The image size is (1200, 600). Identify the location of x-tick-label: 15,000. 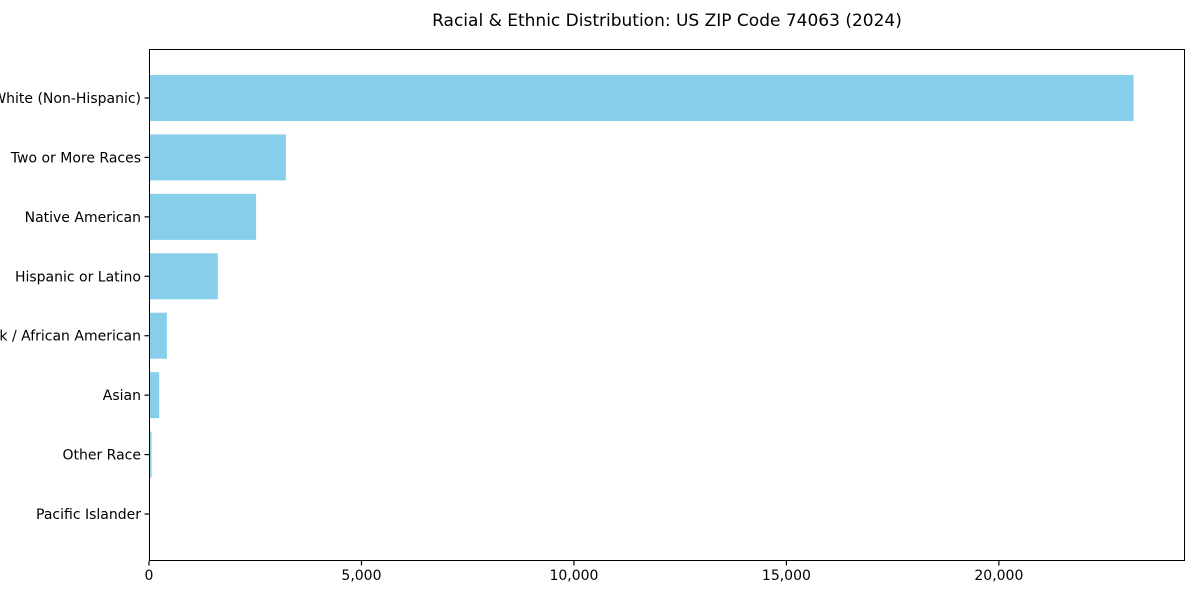
(786, 576).